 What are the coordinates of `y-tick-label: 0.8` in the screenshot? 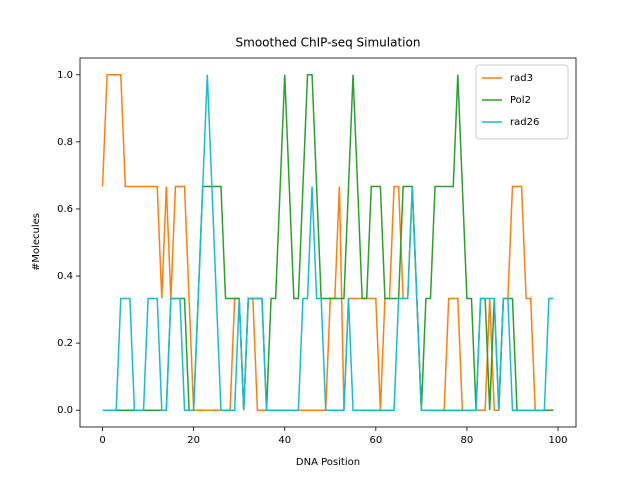 It's located at (65, 142).